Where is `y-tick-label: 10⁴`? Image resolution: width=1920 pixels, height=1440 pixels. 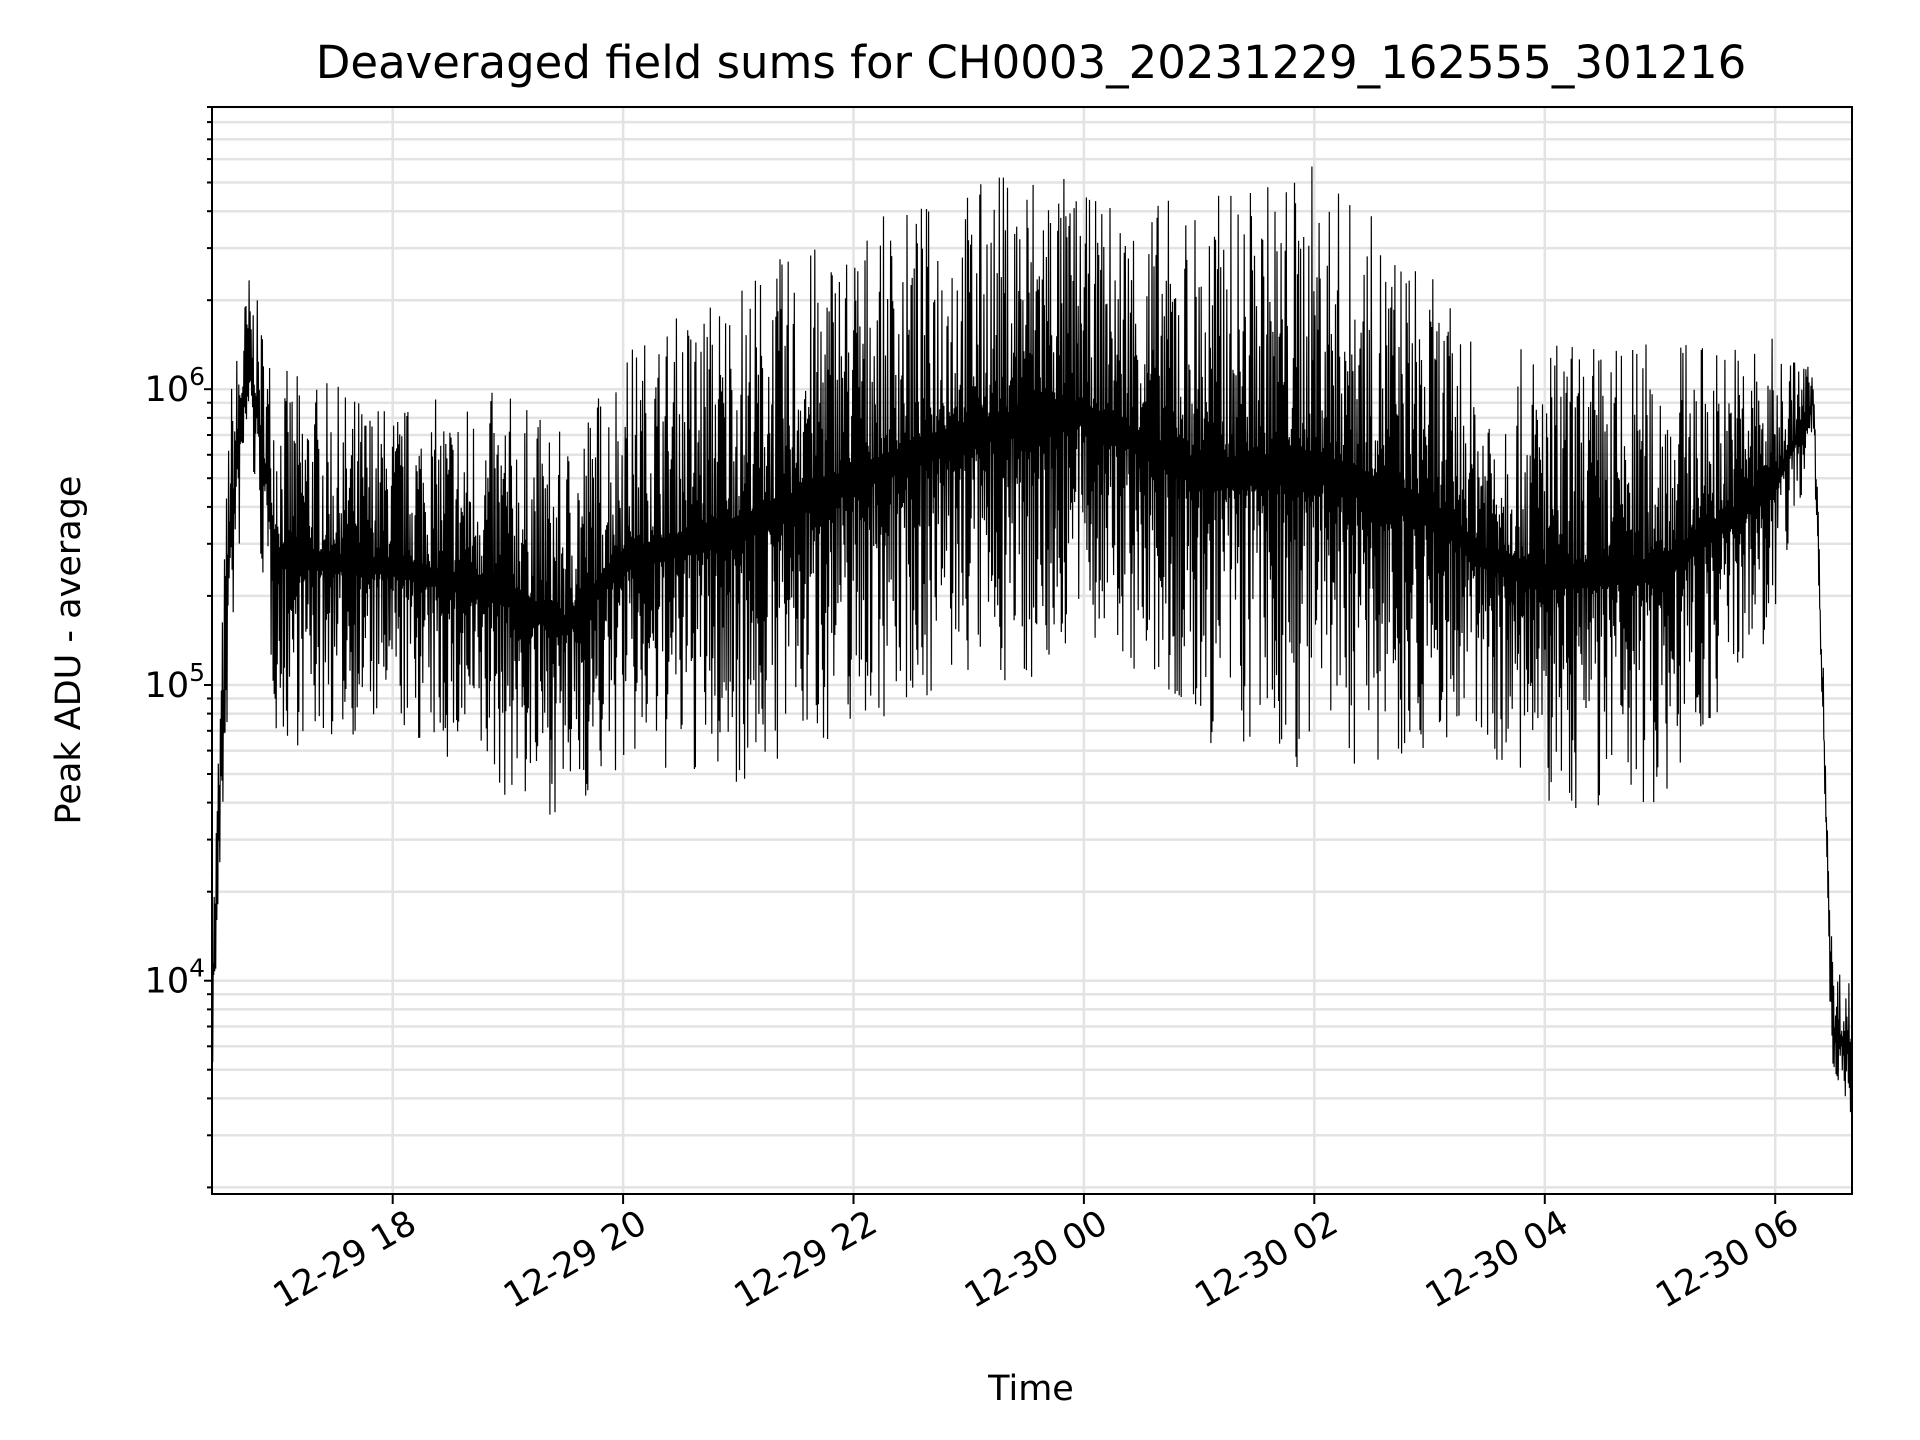 y-tick-label: 10⁴ is located at coordinates (175, 978).